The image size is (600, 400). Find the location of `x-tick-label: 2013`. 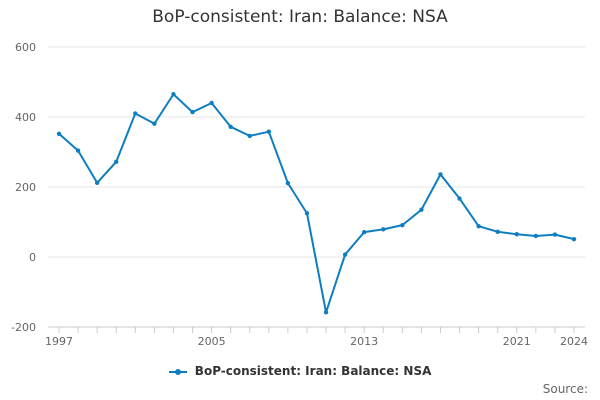

x-tick-label: 2013 is located at coordinates (364, 341).